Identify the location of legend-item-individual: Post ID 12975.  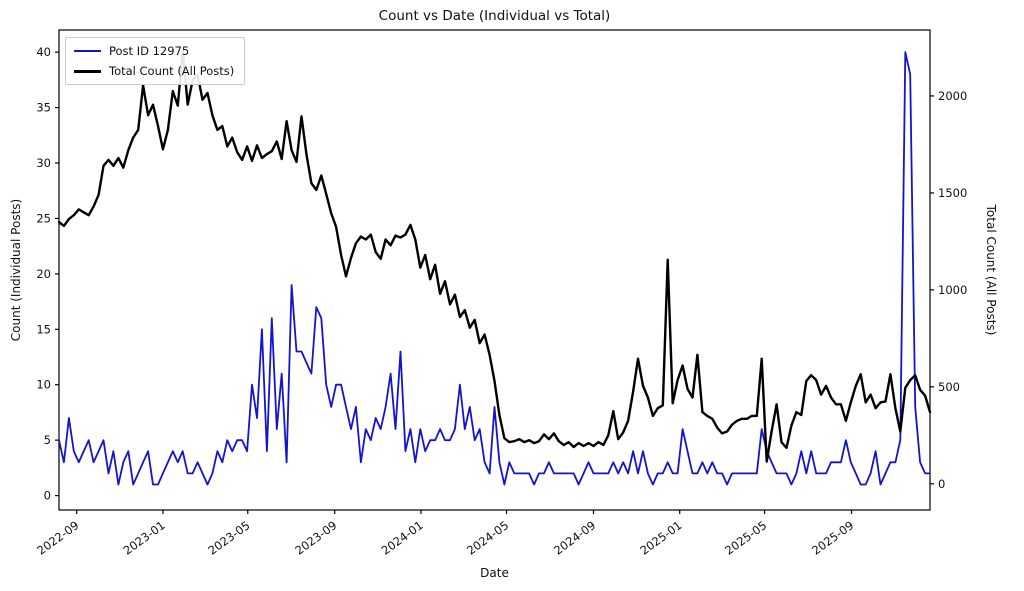
(154, 51).